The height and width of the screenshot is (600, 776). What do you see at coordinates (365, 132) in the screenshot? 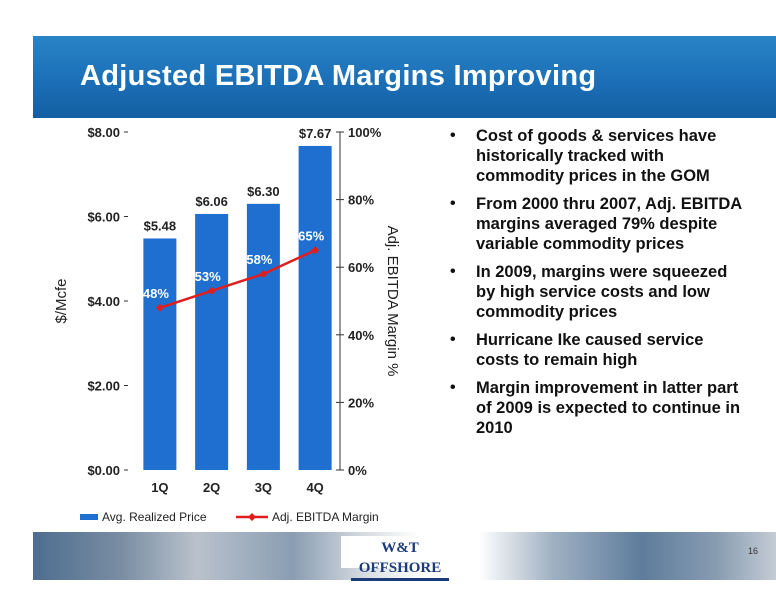
I see `y2-tick-label: 100%` at bounding box center [365, 132].